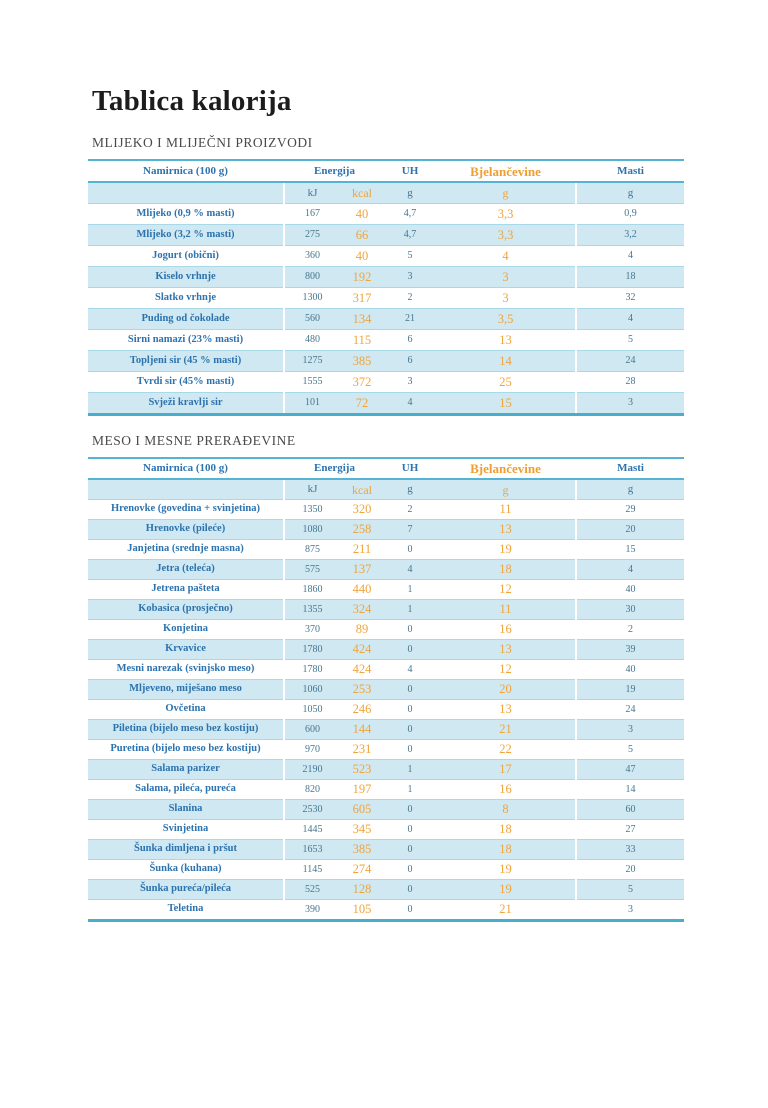 This screenshot has height=1108, width=768. What do you see at coordinates (186, 340) in the screenshot?
I see `food-name: Sirni namazi (23% masti)` at bounding box center [186, 340].